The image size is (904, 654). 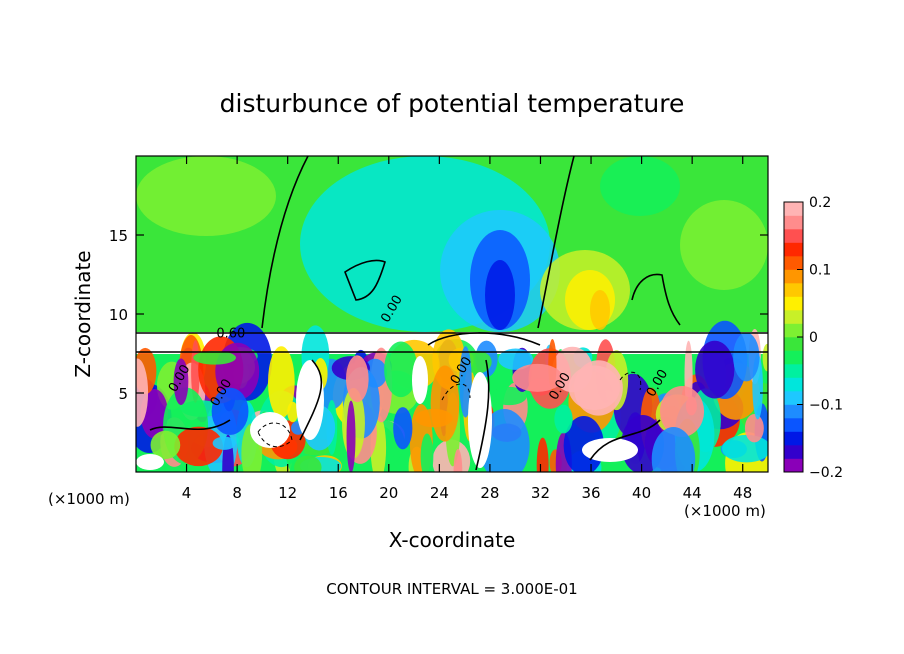 I want to click on x-tick-label: 48, so click(x=742, y=493).